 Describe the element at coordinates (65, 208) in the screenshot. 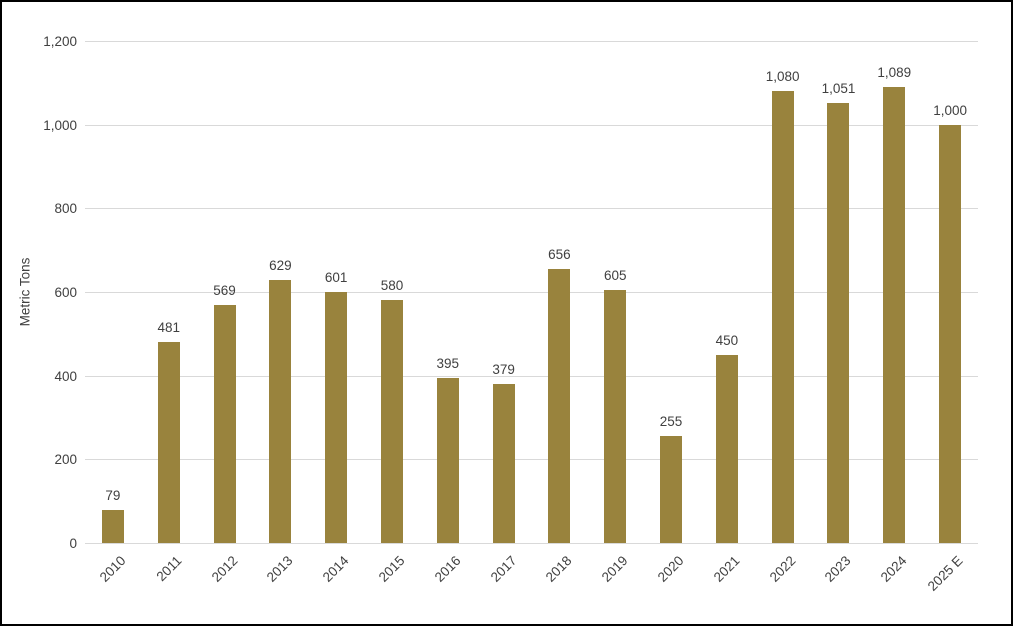

I see `y-tick-label: 800` at that location.